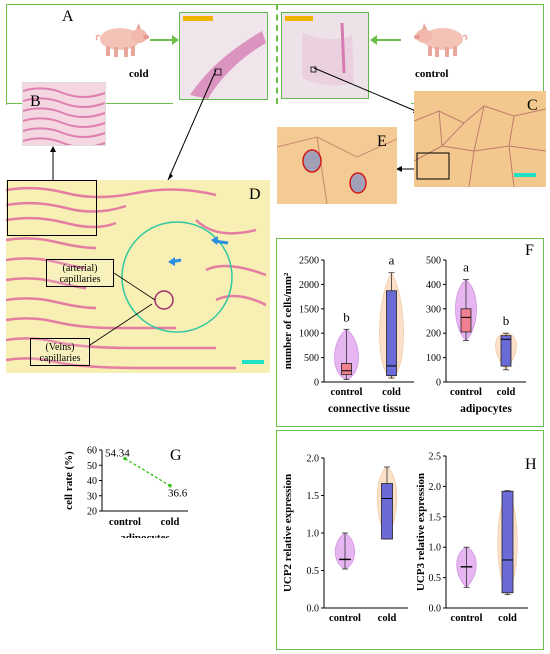  I want to click on y-tick-label: 40, so click(92, 481).